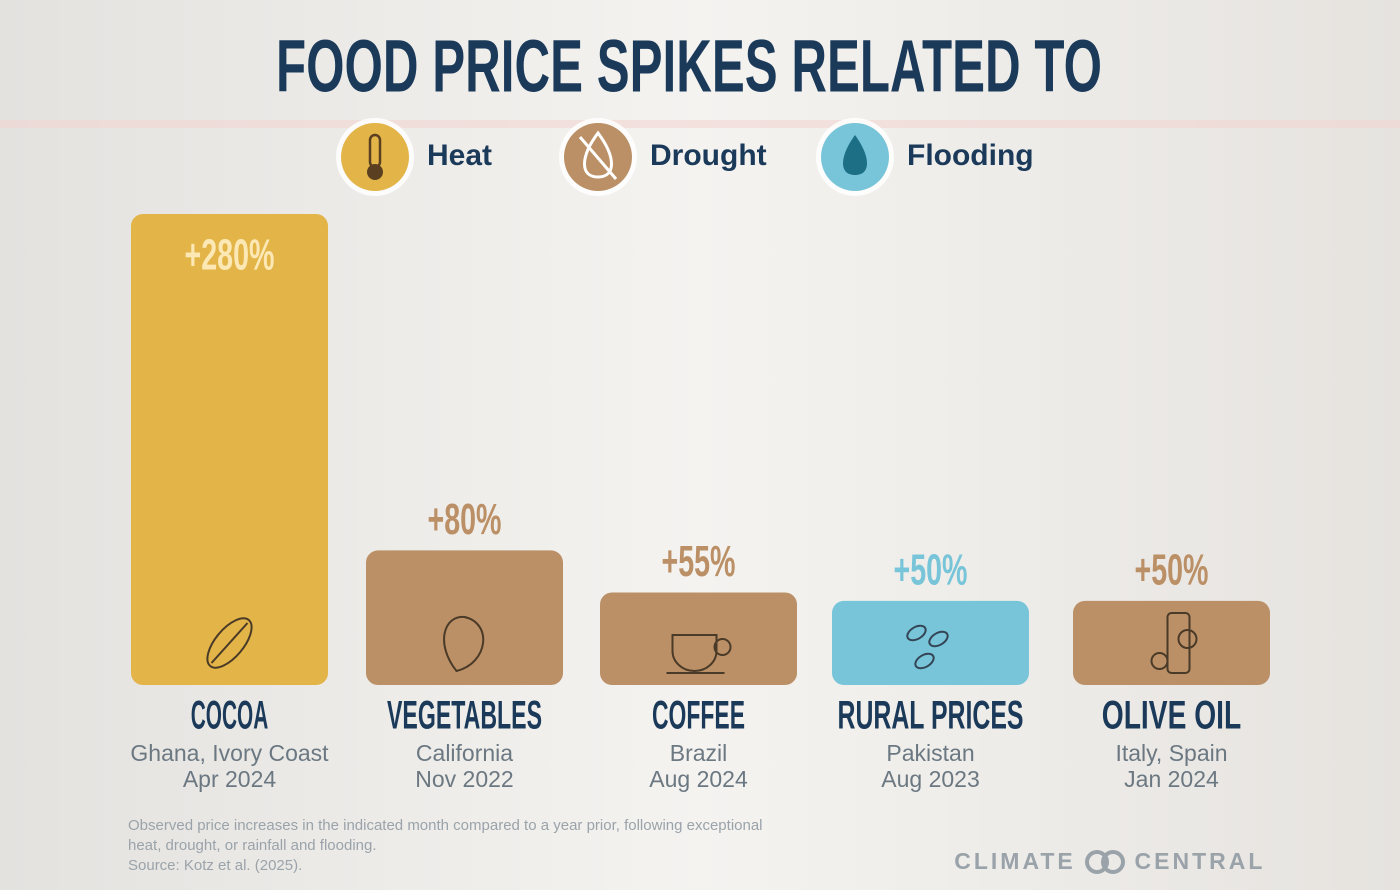 Image resolution: width=1400 pixels, height=890 pixels. What do you see at coordinates (459, 155) in the screenshot?
I see `legend-label: Heat` at bounding box center [459, 155].